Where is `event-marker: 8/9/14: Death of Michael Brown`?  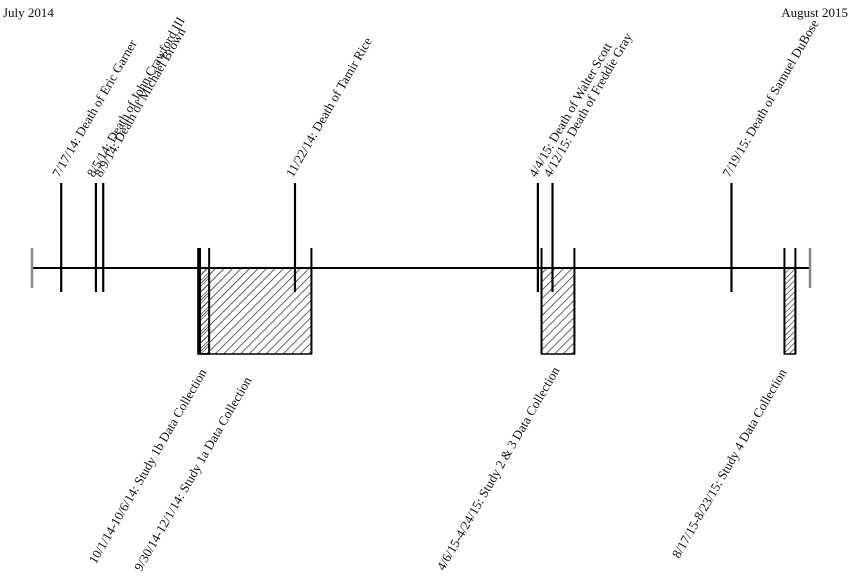 event-marker: 8/9/14: Death of Michael Brown is located at coordinates (140, 158).